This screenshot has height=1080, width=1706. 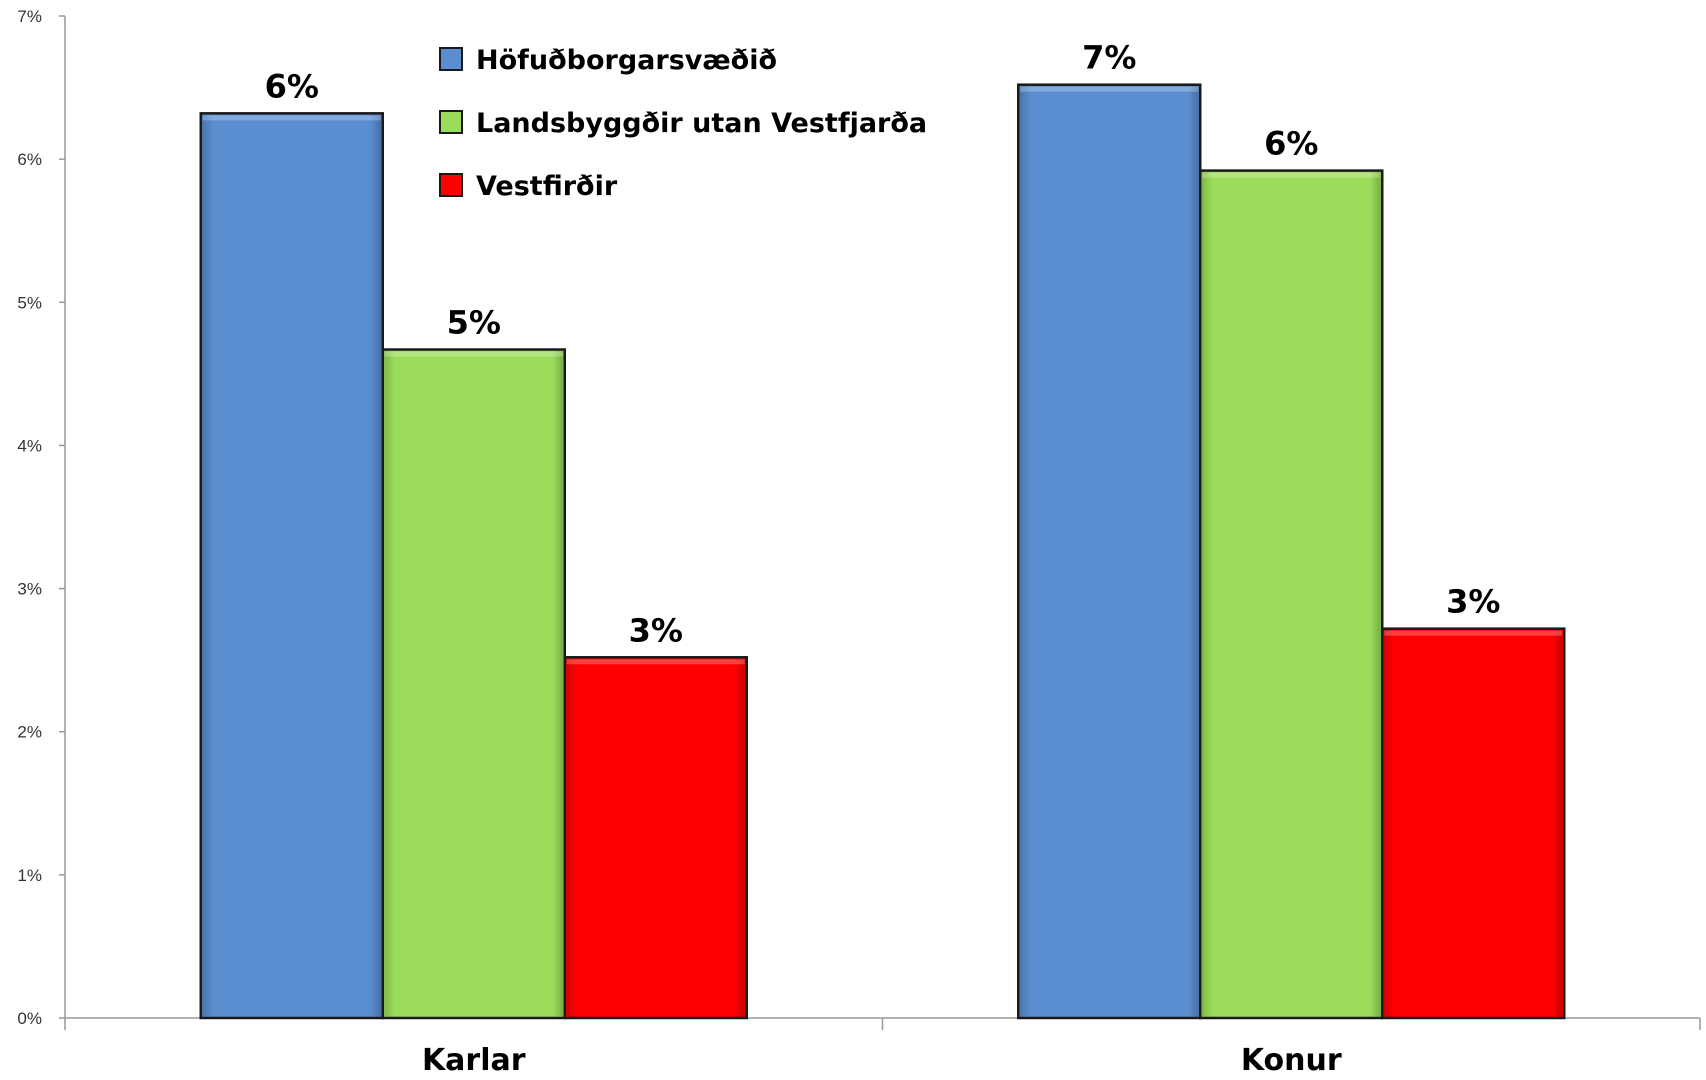 What do you see at coordinates (626, 60) in the screenshot?
I see `legend-label: Höfuðborgarsvæðið` at bounding box center [626, 60].